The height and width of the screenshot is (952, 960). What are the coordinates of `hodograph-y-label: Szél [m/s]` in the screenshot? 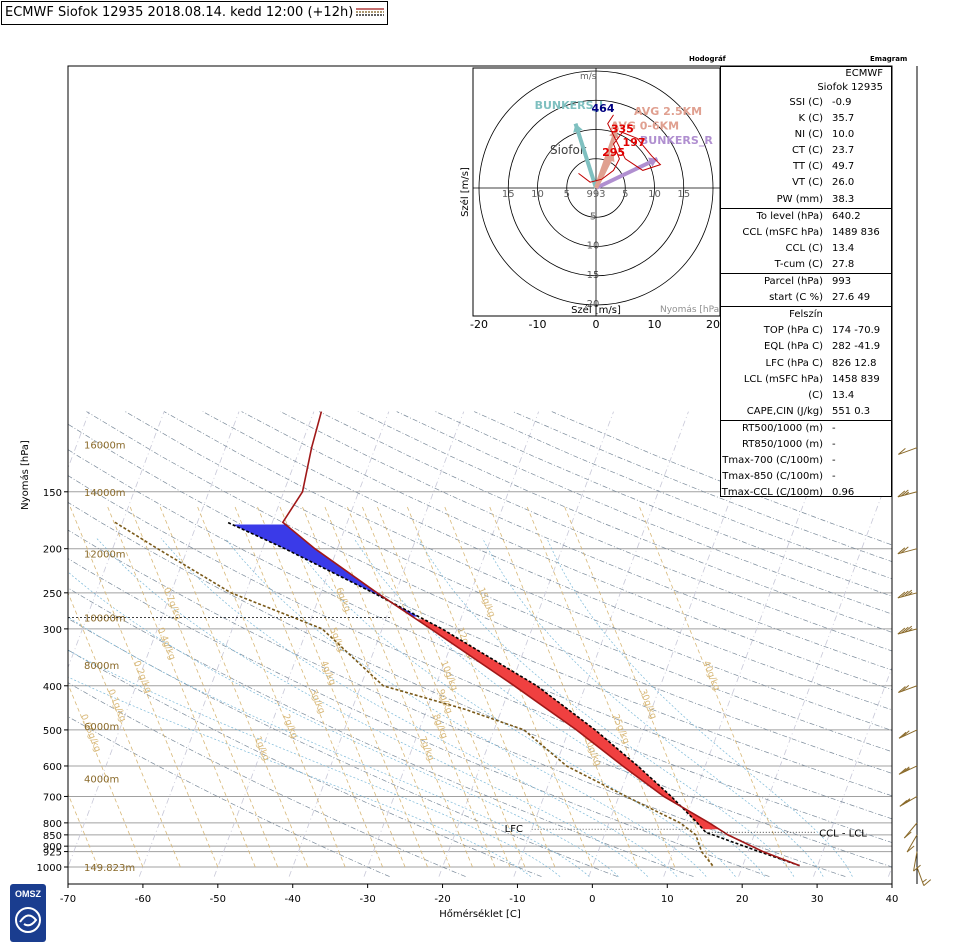 It's located at (465, 192).